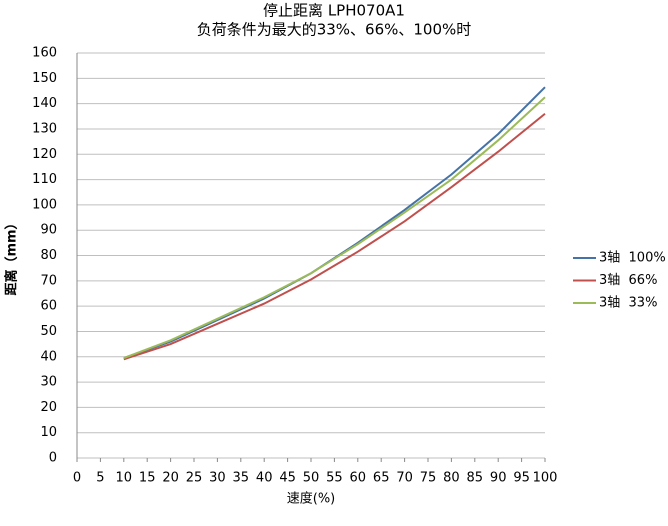 Image resolution: width=668 pixels, height=526 pixels. What do you see at coordinates (48, 280) in the screenshot?
I see `y-tick-label: 70` at bounding box center [48, 280].